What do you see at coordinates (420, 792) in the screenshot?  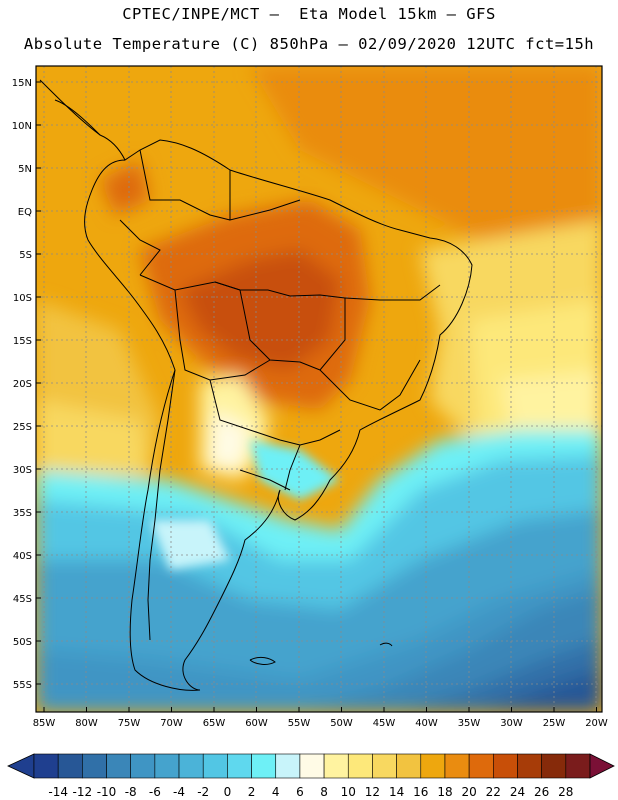 I see `colorbar-label: 16` at bounding box center [420, 792].